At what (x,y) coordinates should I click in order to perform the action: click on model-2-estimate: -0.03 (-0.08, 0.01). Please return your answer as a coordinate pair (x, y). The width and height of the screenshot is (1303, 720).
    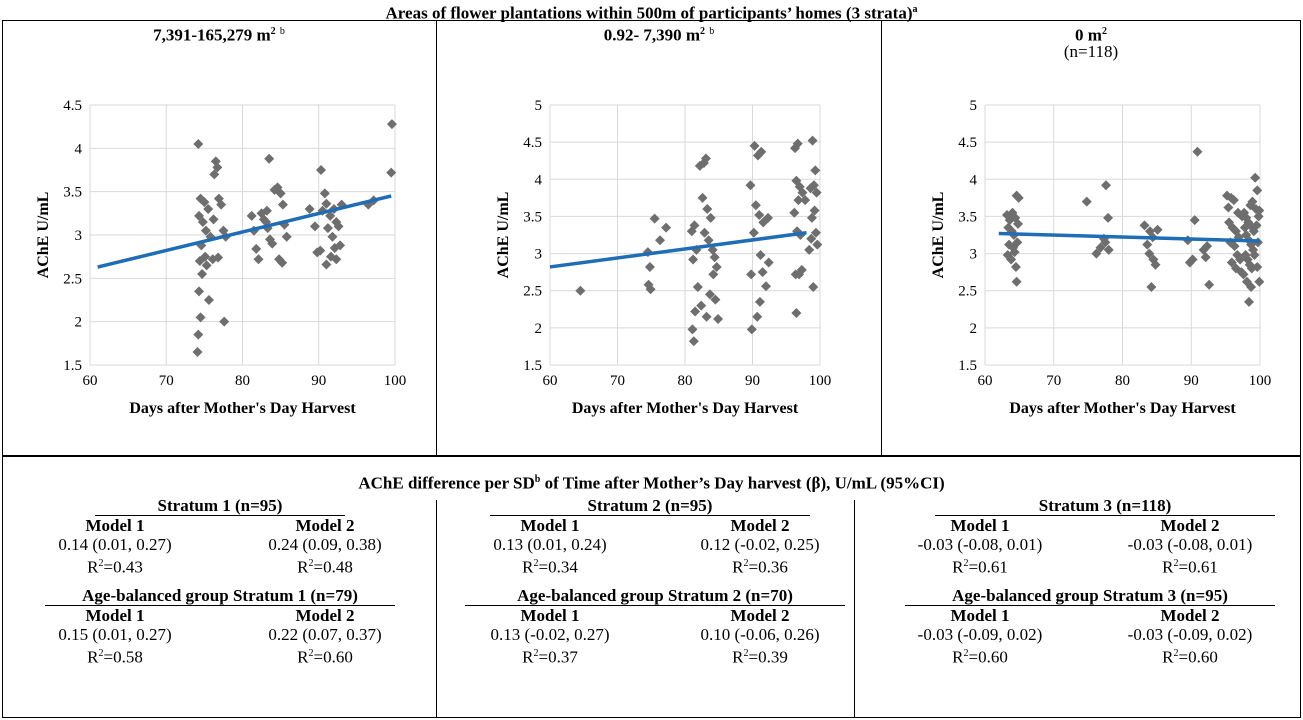
    Looking at the image, I should click on (1190, 544).